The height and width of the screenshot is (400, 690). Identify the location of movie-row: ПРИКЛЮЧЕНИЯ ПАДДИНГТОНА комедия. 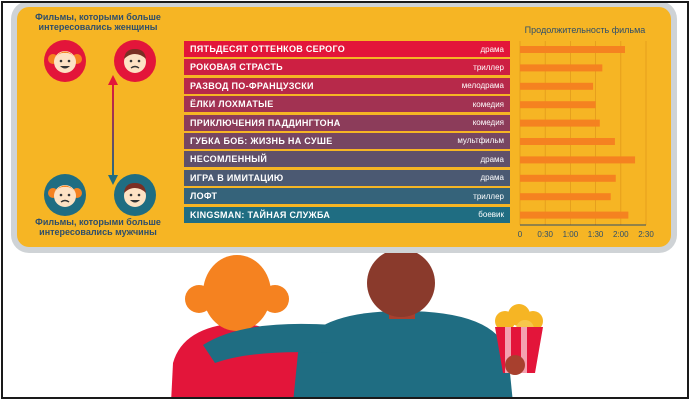
(347, 122).